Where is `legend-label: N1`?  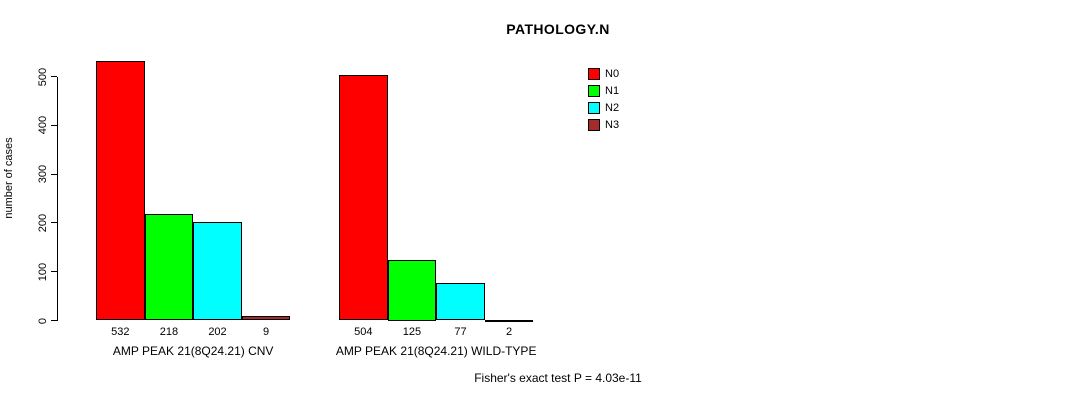
legend-label: N1 is located at coordinates (612, 90).